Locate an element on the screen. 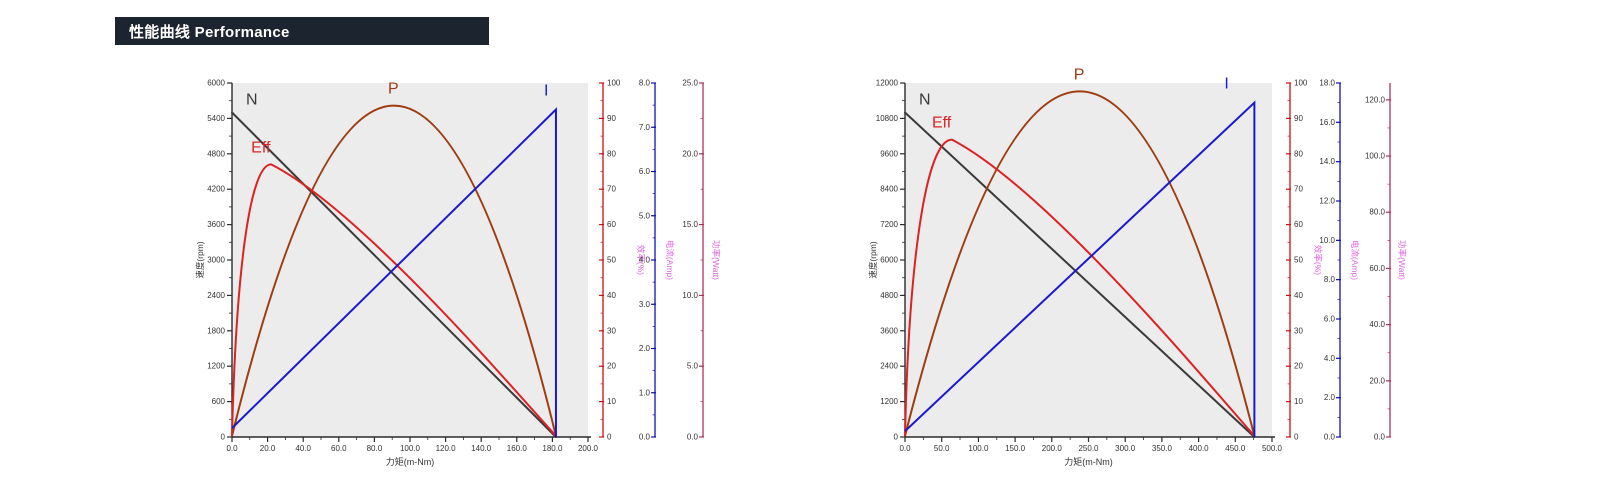 The image size is (1600, 504). svg-text: 50.0 is located at coordinates (942, 448).